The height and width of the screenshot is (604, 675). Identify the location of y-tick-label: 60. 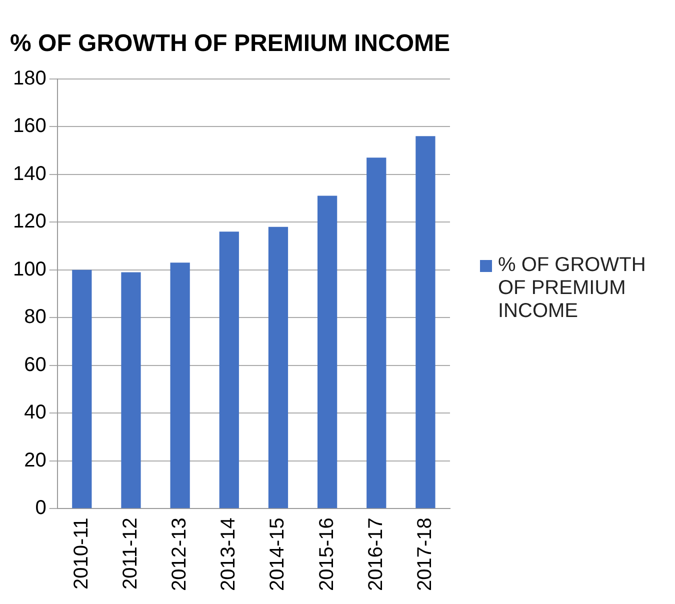
(35, 365).